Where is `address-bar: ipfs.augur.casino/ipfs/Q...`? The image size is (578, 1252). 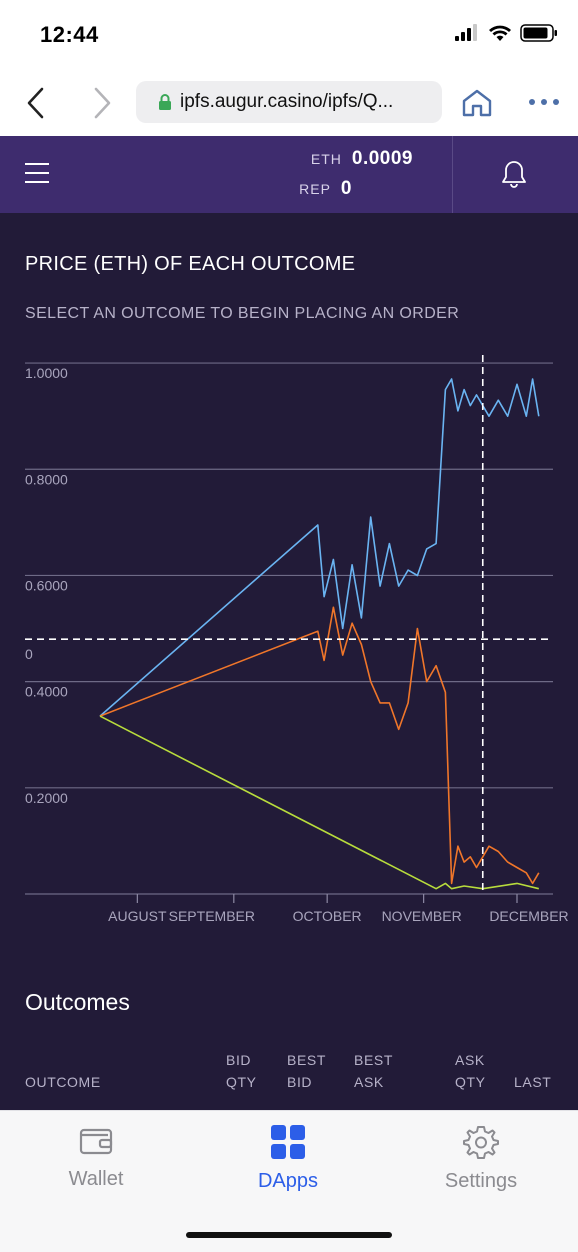
address-bar: ipfs.augur.casino/ipfs/Q... is located at coordinates (289, 102).